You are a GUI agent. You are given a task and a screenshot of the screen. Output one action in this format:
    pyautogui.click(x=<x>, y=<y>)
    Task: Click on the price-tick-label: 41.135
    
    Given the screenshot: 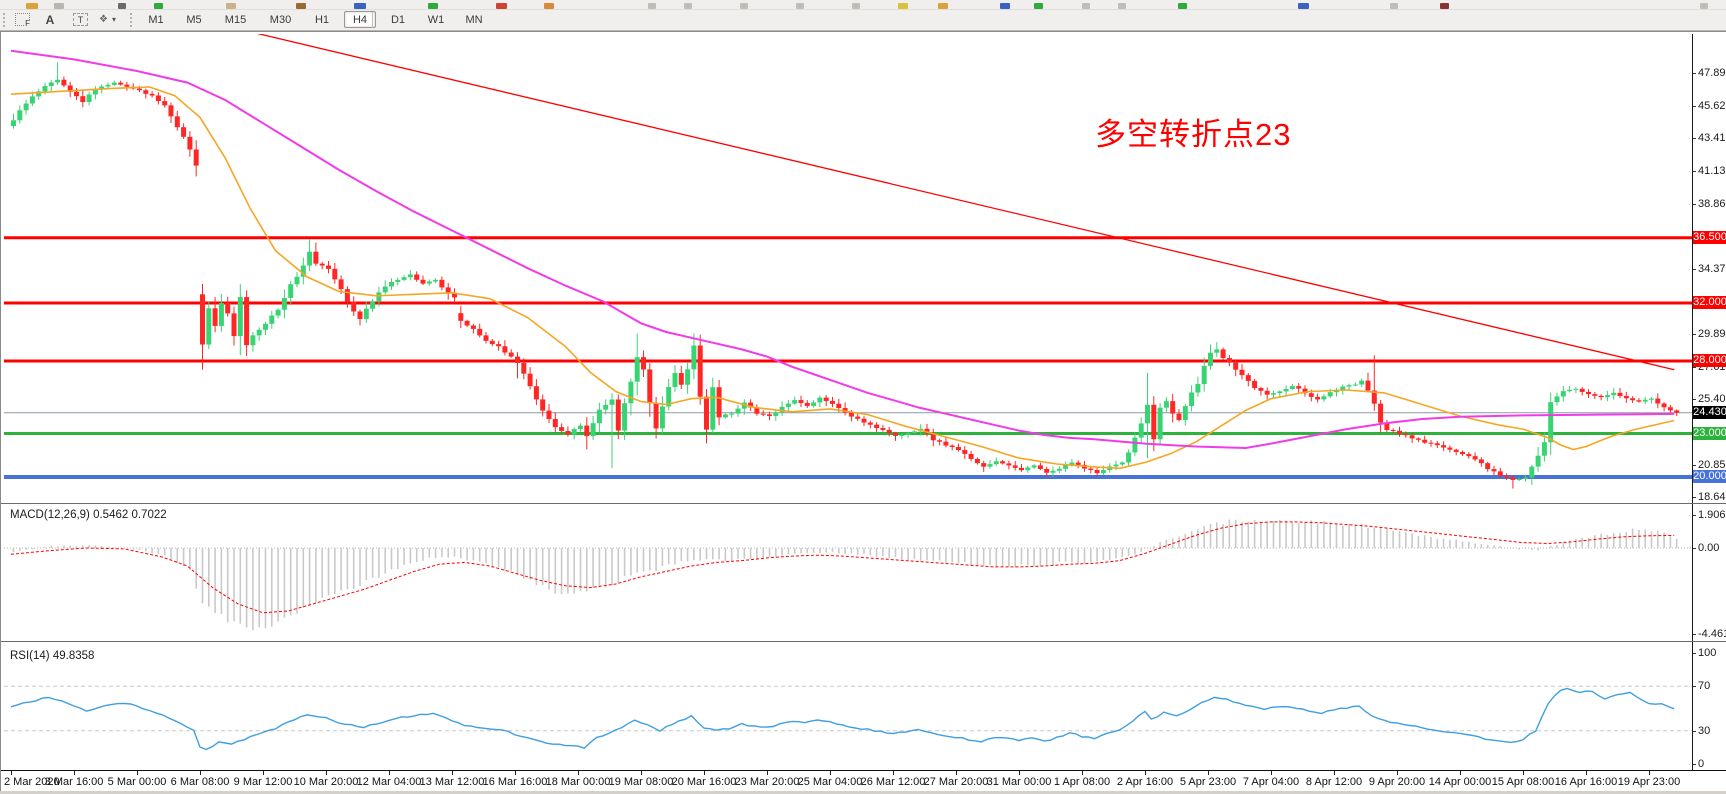 What is the action you would take?
    pyautogui.click(x=1712, y=170)
    